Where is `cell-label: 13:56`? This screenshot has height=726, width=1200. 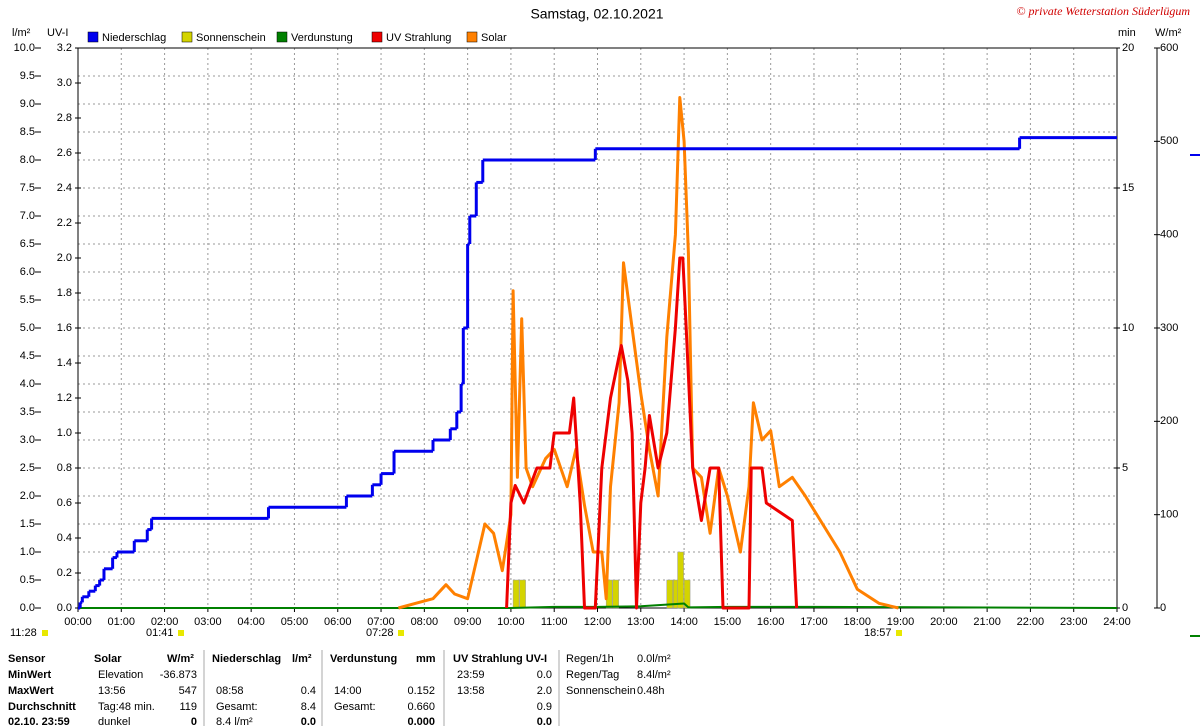 cell-label: 13:56 is located at coordinates (112, 691).